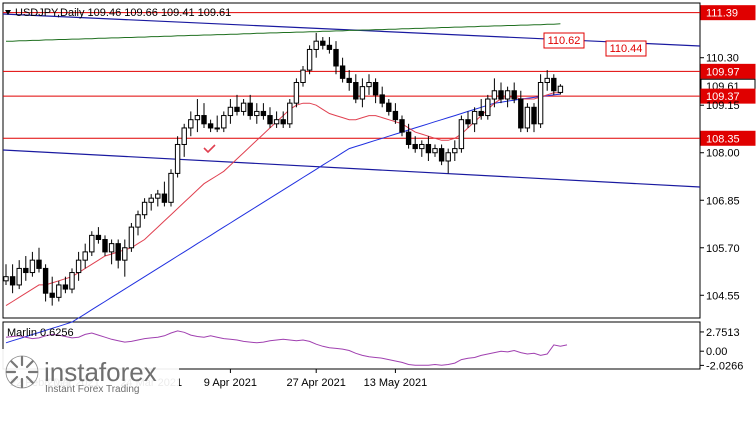  Describe the element at coordinates (724, 366) in the screenshot. I see `indicator-tick-label: -2.0266` at that location.